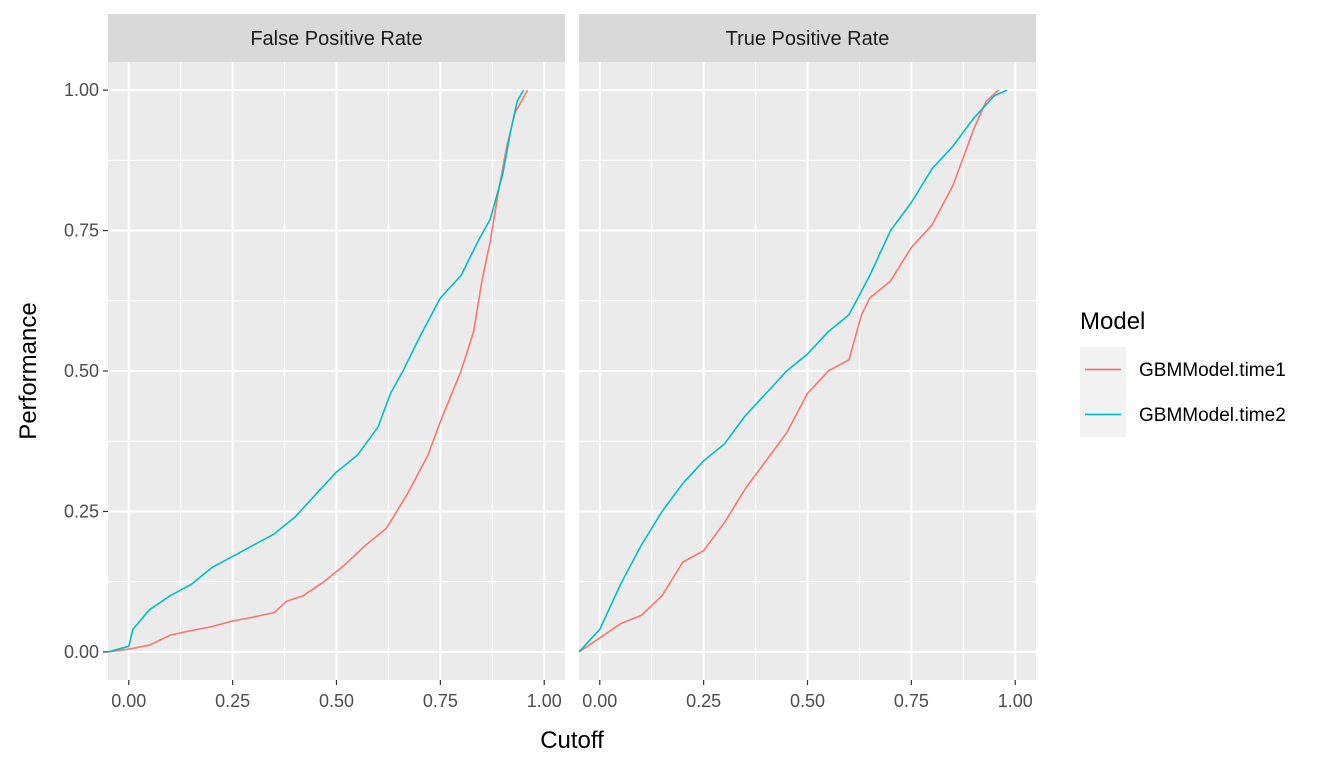 This screenshot has width=1344, height=768. I want to click on y-tick-label: 1.00, so click(81, 90).